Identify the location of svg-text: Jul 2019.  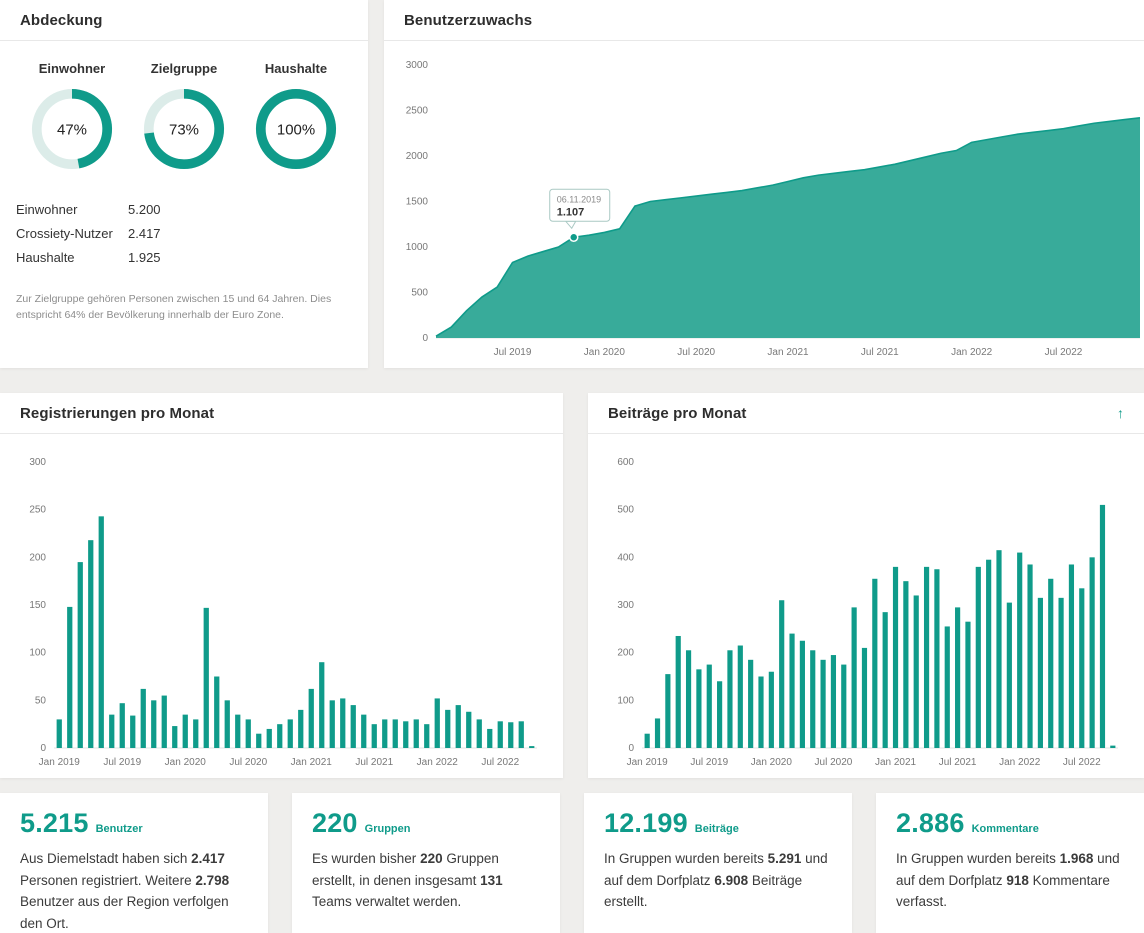
(513, 352).